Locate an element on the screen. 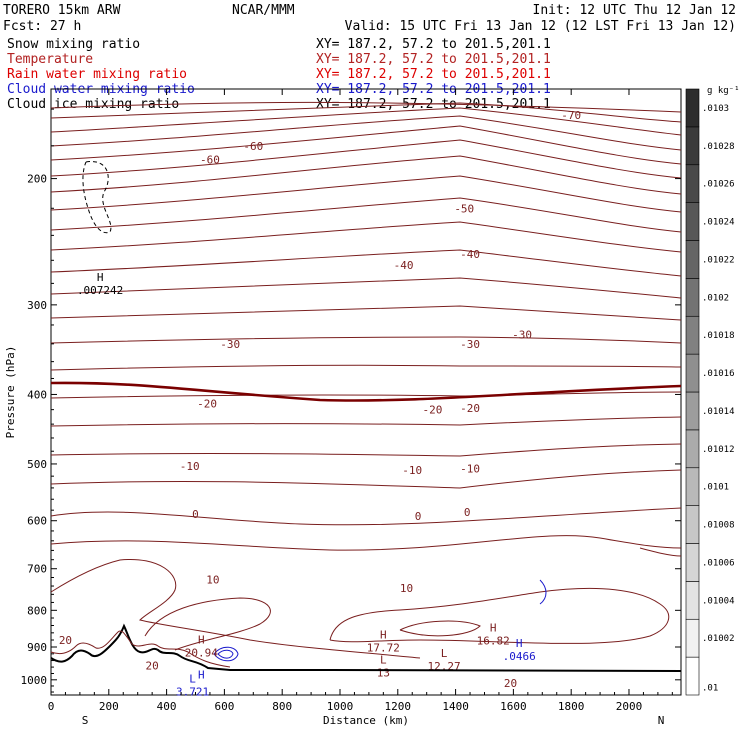 This screenshot has width=740, height=740. x-tick-label-5: 1000 is located at coordinates (340, 706).